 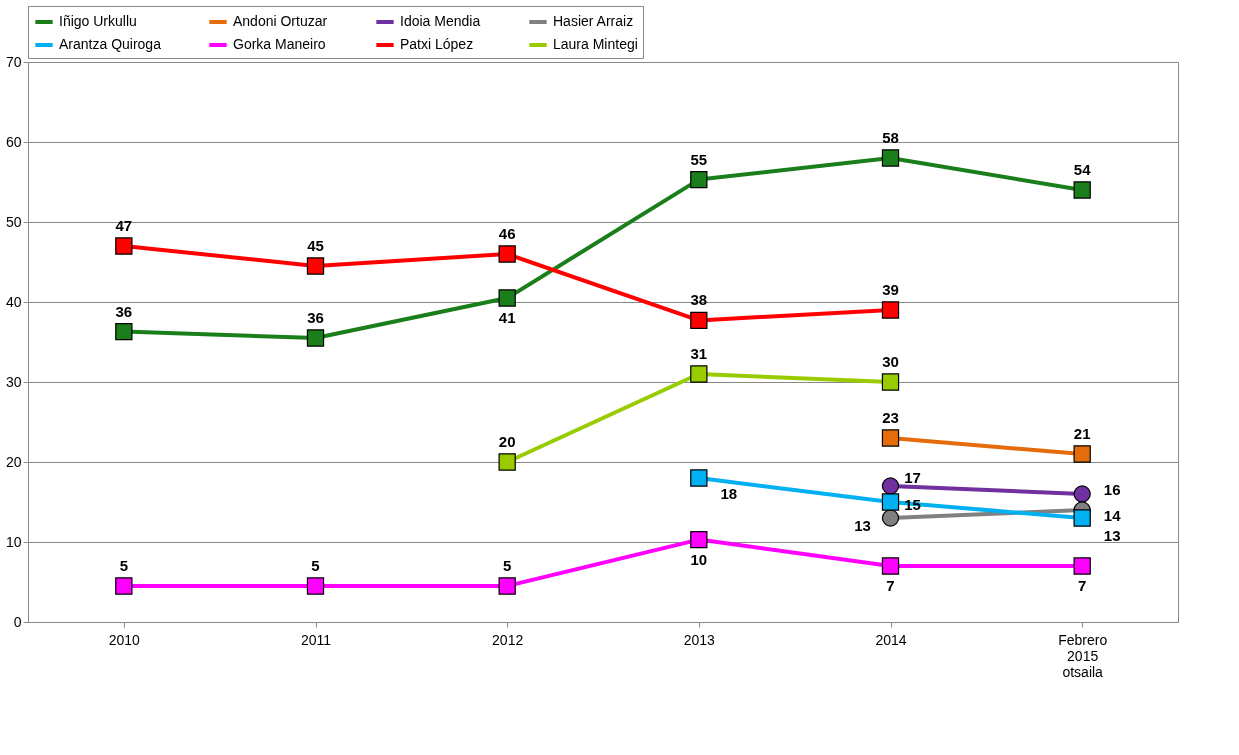 What do you see at coordinates (13, 61) in the screenshot?
I see `y-tick-label: 70` at bounding box center [13, 61].